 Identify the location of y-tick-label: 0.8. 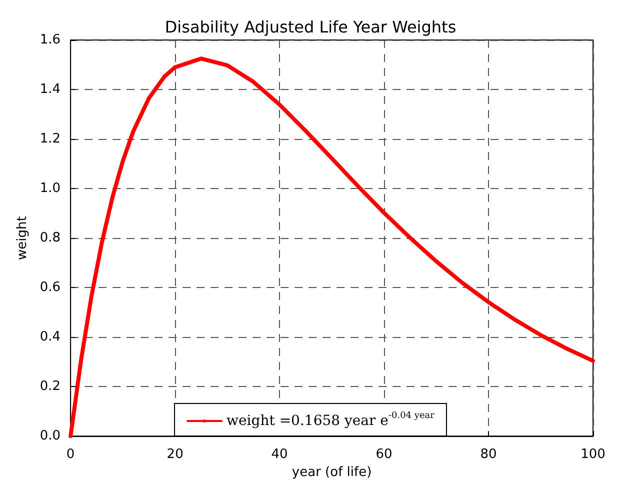
(50, 238).